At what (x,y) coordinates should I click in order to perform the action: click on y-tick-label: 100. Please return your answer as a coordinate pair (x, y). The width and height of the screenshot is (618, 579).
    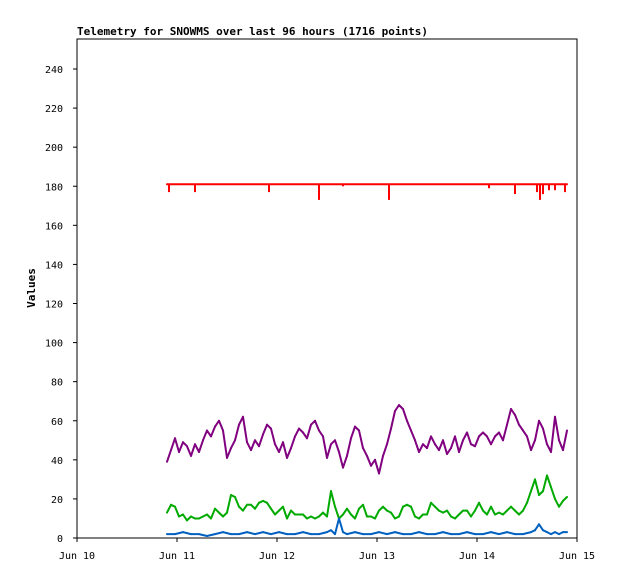
    Looking at the image, I should click on (54, 344).